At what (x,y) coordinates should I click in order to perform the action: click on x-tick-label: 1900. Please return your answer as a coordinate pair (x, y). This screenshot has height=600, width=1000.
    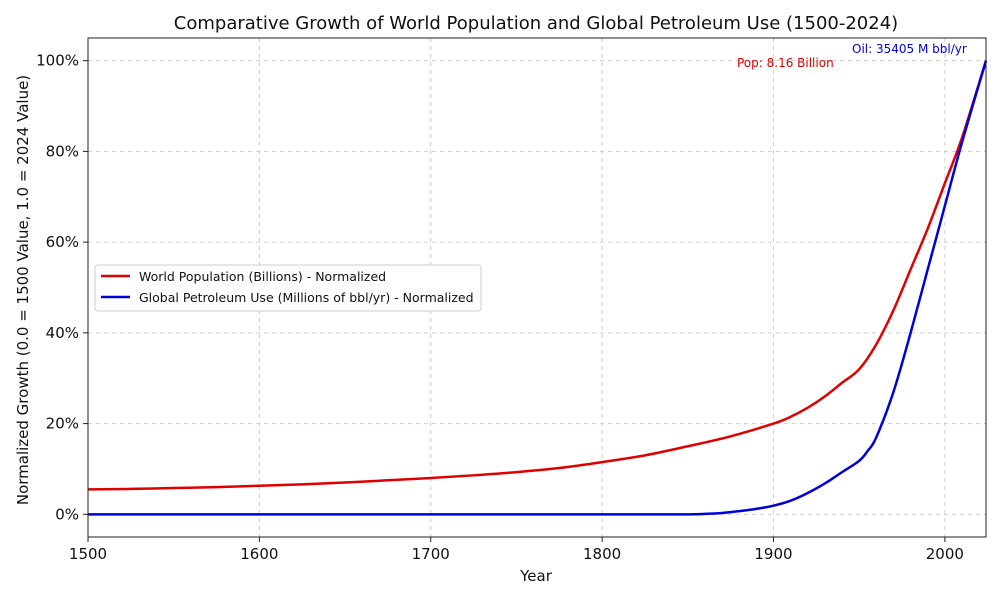
    Looking at the image, I should click on (773, 554).